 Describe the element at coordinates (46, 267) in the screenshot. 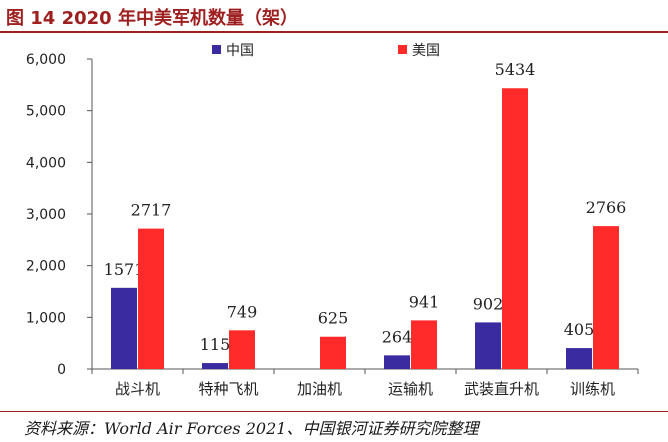

I see `y-tick-label: 2,000` at that location.